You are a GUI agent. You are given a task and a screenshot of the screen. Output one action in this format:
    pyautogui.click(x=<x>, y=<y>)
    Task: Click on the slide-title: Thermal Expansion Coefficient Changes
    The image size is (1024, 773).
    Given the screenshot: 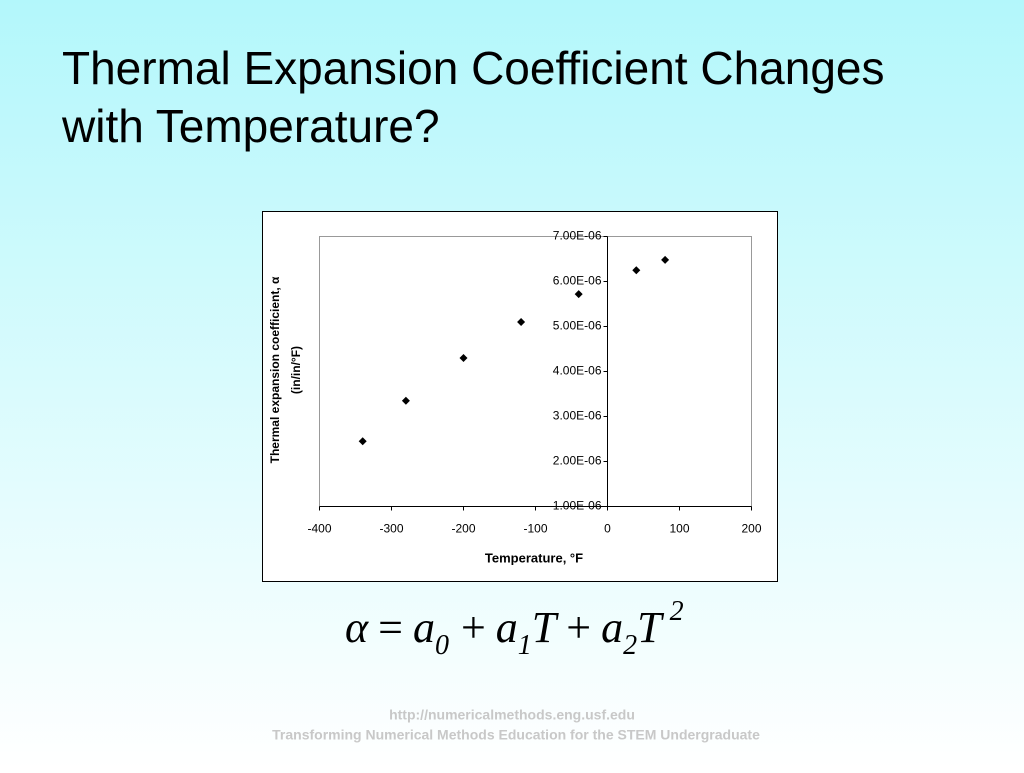 What is the action you would take?
    pyautogui.click(x=473, y=68)
    